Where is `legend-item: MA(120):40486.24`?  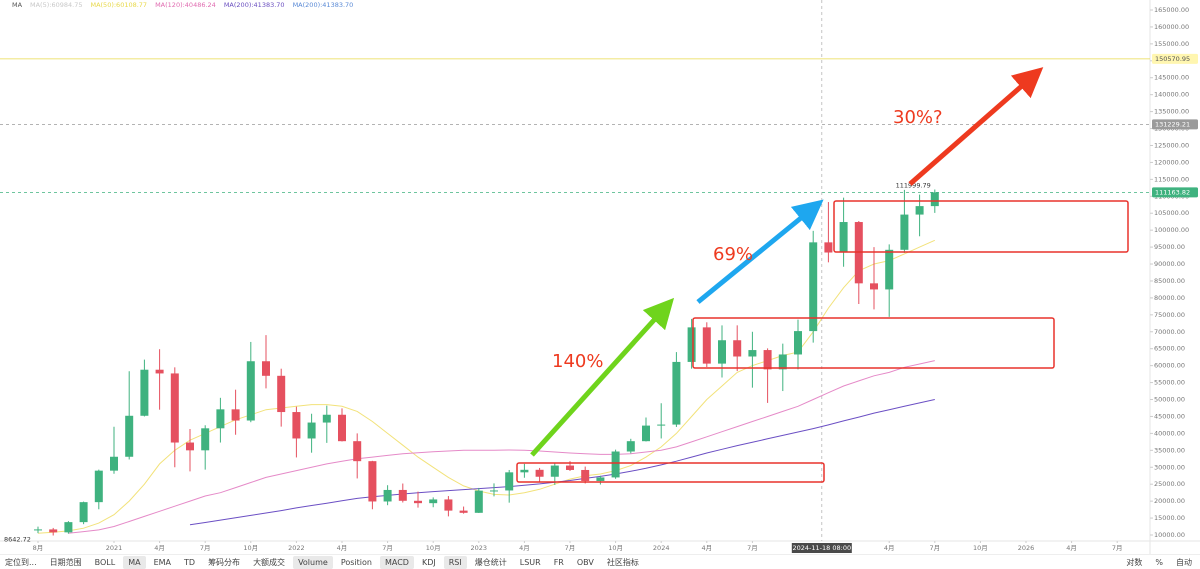 legend-item: MA(120):40486.24 is located at coordinates (185, 5).